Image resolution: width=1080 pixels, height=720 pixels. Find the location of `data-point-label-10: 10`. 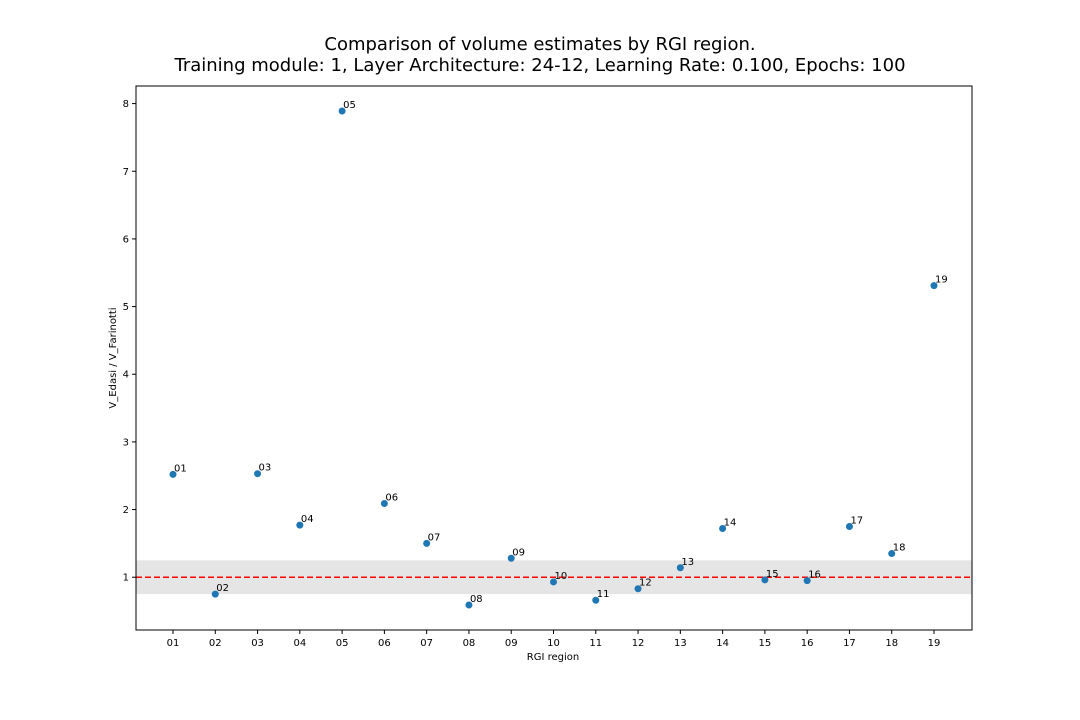

data-point-label-10: 10 is located at coordinates (561, 576).